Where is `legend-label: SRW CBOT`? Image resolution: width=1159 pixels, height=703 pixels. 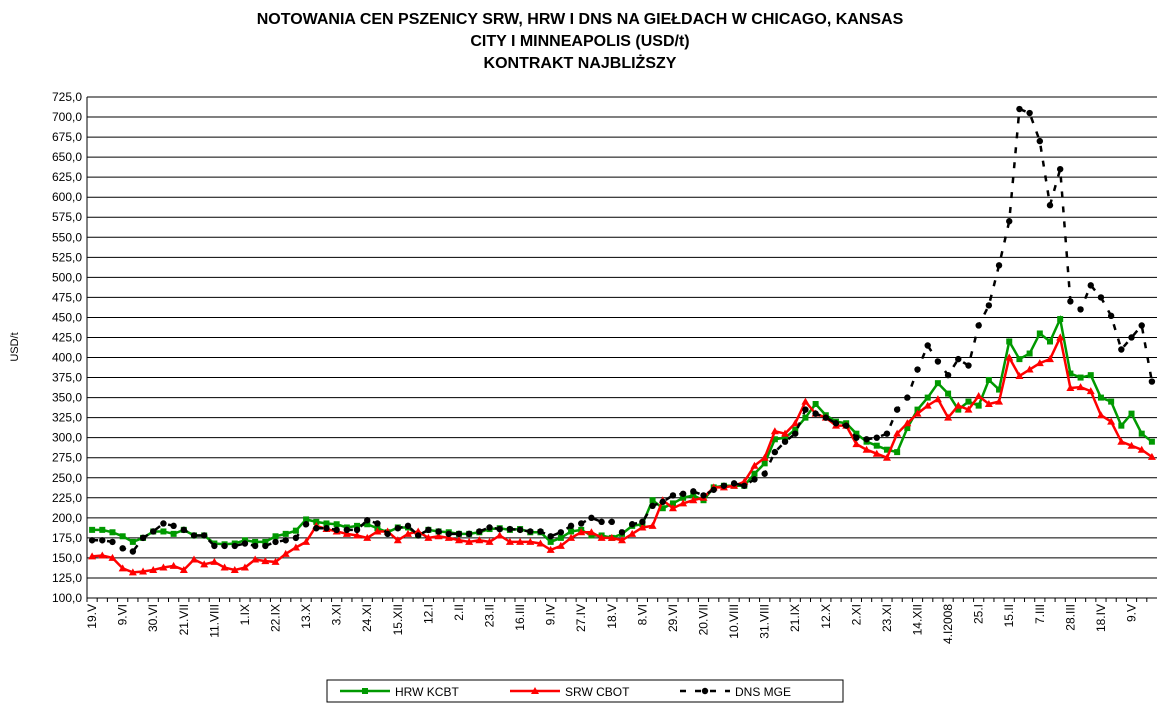 legend-label: SRW CBOT is located at coordinates (597, 692).